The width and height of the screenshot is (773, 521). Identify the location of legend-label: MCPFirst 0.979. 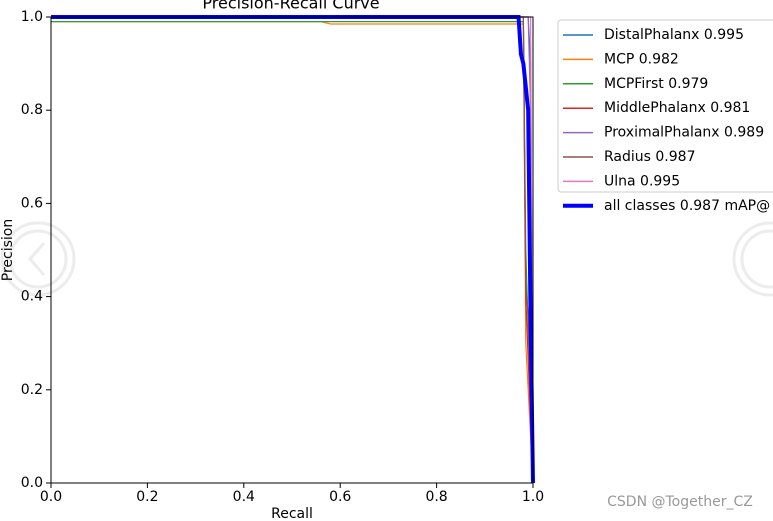
(656, 84).